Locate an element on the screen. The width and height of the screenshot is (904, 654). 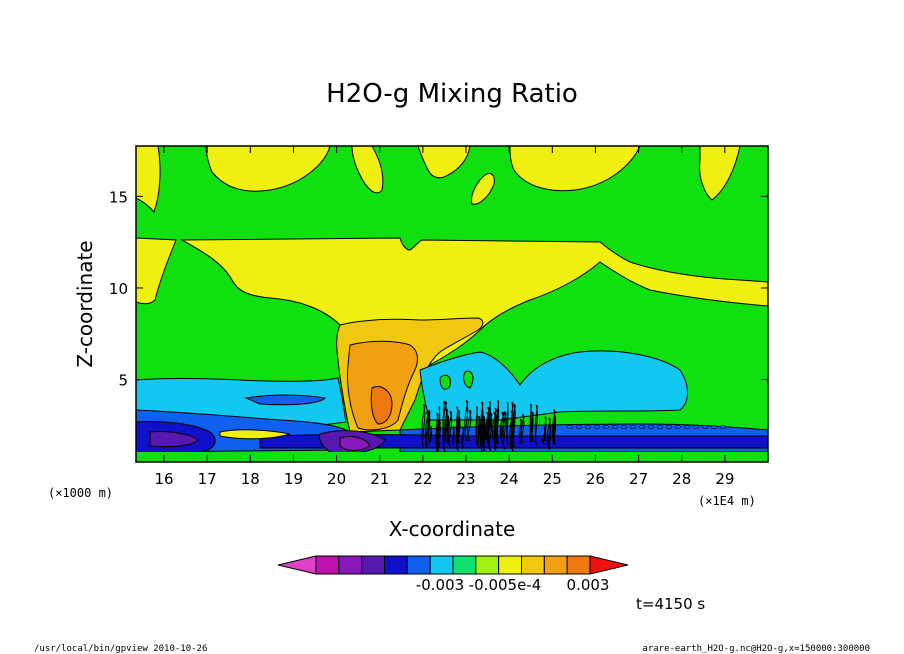
colorbar is located at coordinates (453, 565).